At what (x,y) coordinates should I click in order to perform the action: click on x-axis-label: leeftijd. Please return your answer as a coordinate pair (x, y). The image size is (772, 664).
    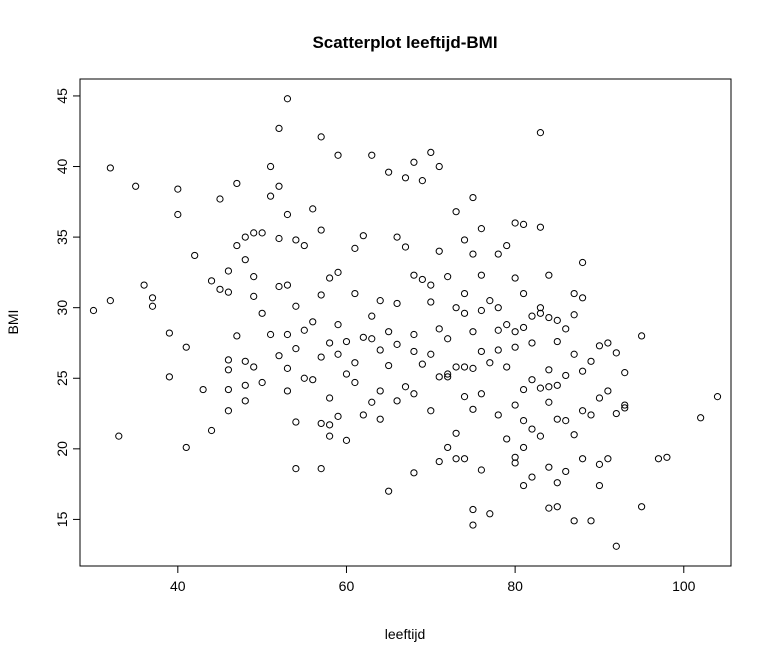
    Looking at the image, I should click on (405, 634).